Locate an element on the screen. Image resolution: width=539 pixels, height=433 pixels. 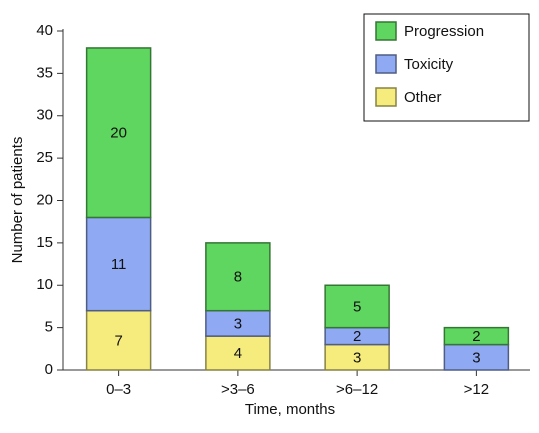
x-axis-label: Time, months is located at coordinates (290, 409).